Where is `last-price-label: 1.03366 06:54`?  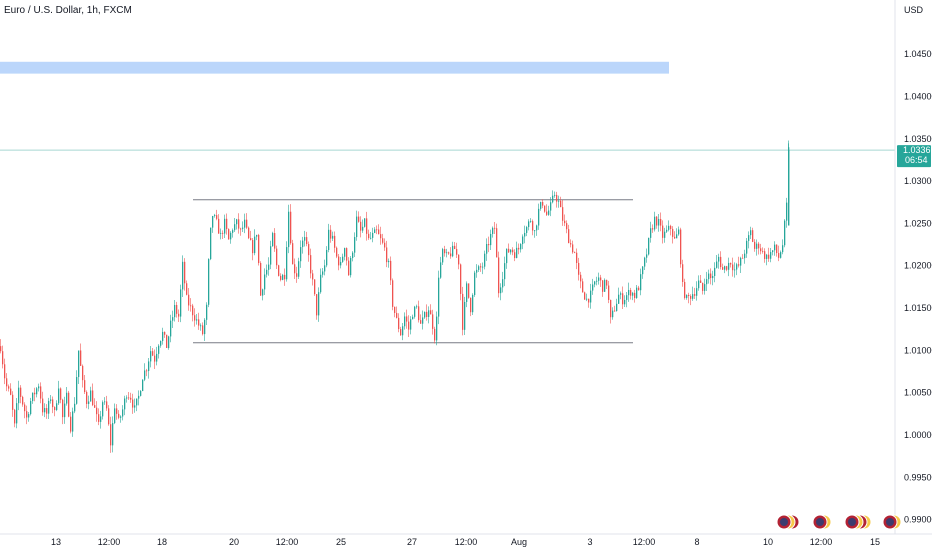
last-price-label: 1.03366 06:54 is located at coordinates (914, 156).